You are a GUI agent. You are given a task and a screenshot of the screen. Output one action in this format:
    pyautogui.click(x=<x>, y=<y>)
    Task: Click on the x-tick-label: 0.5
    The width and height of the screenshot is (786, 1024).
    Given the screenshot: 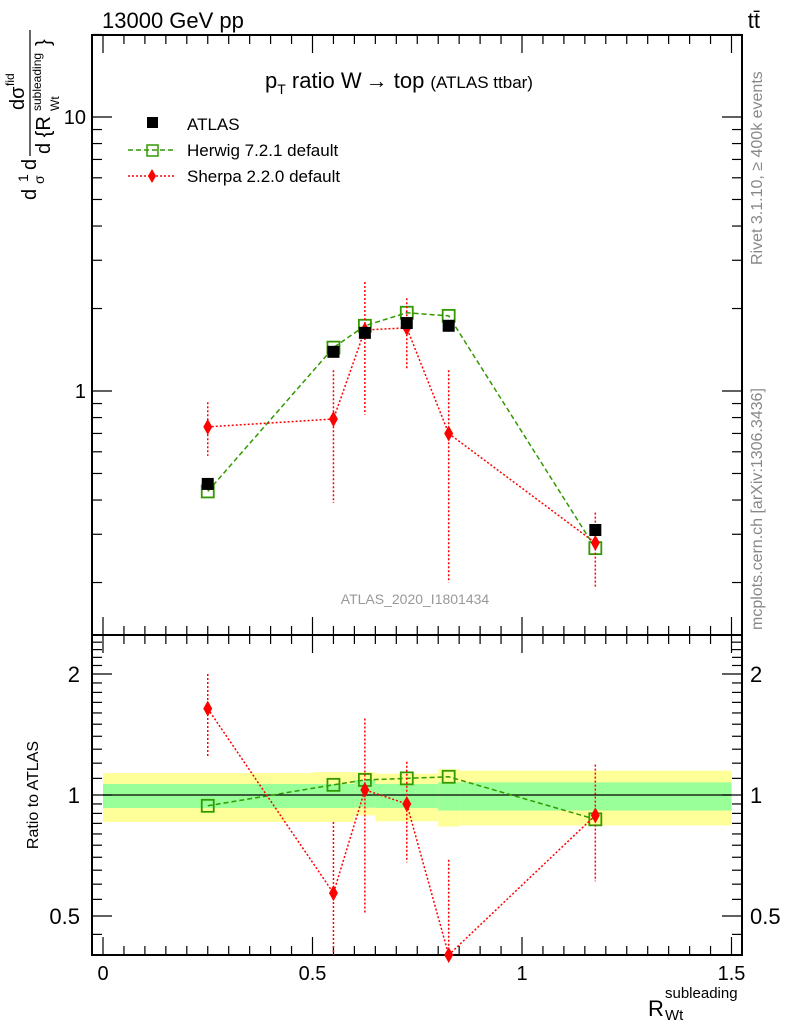 What is the action you would take?
    pyautogui.click(x=313, y=974)
    